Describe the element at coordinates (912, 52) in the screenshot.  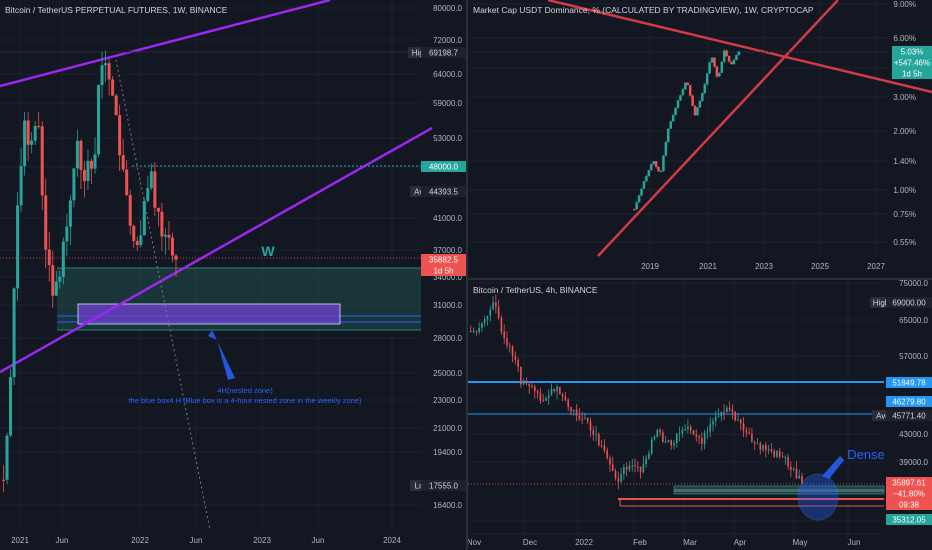
I see `usdt-last-value: 5.03%` at that location.